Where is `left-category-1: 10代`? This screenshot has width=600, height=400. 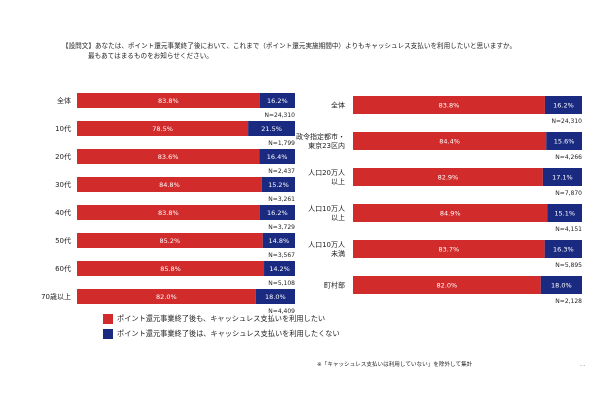 left-category-1: 10代 is located at coordinates (63, 128).